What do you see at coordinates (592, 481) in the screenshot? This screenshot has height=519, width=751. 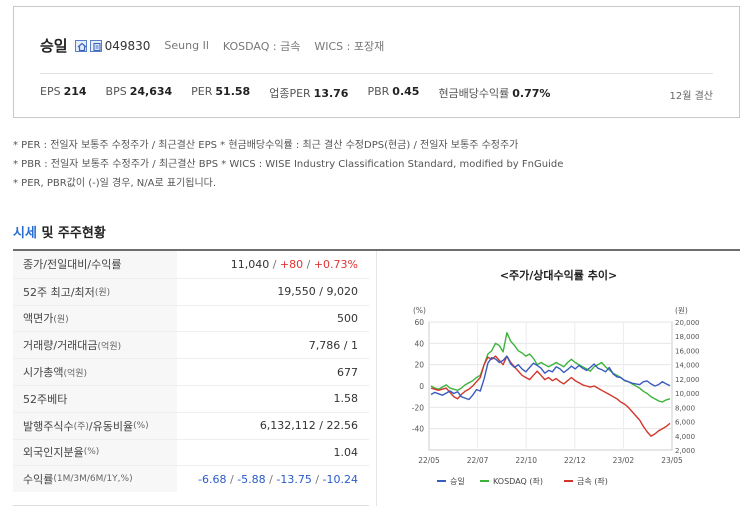 I see `legend-label: 금속 (좌)` at bounding box center [592, 481].